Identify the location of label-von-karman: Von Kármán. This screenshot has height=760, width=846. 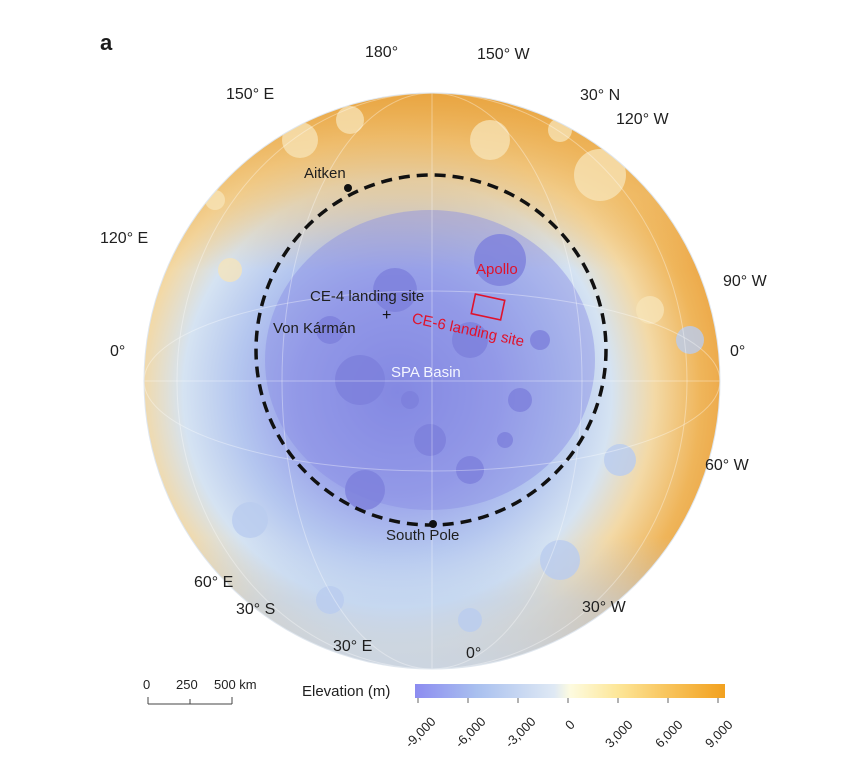
(314, 328).